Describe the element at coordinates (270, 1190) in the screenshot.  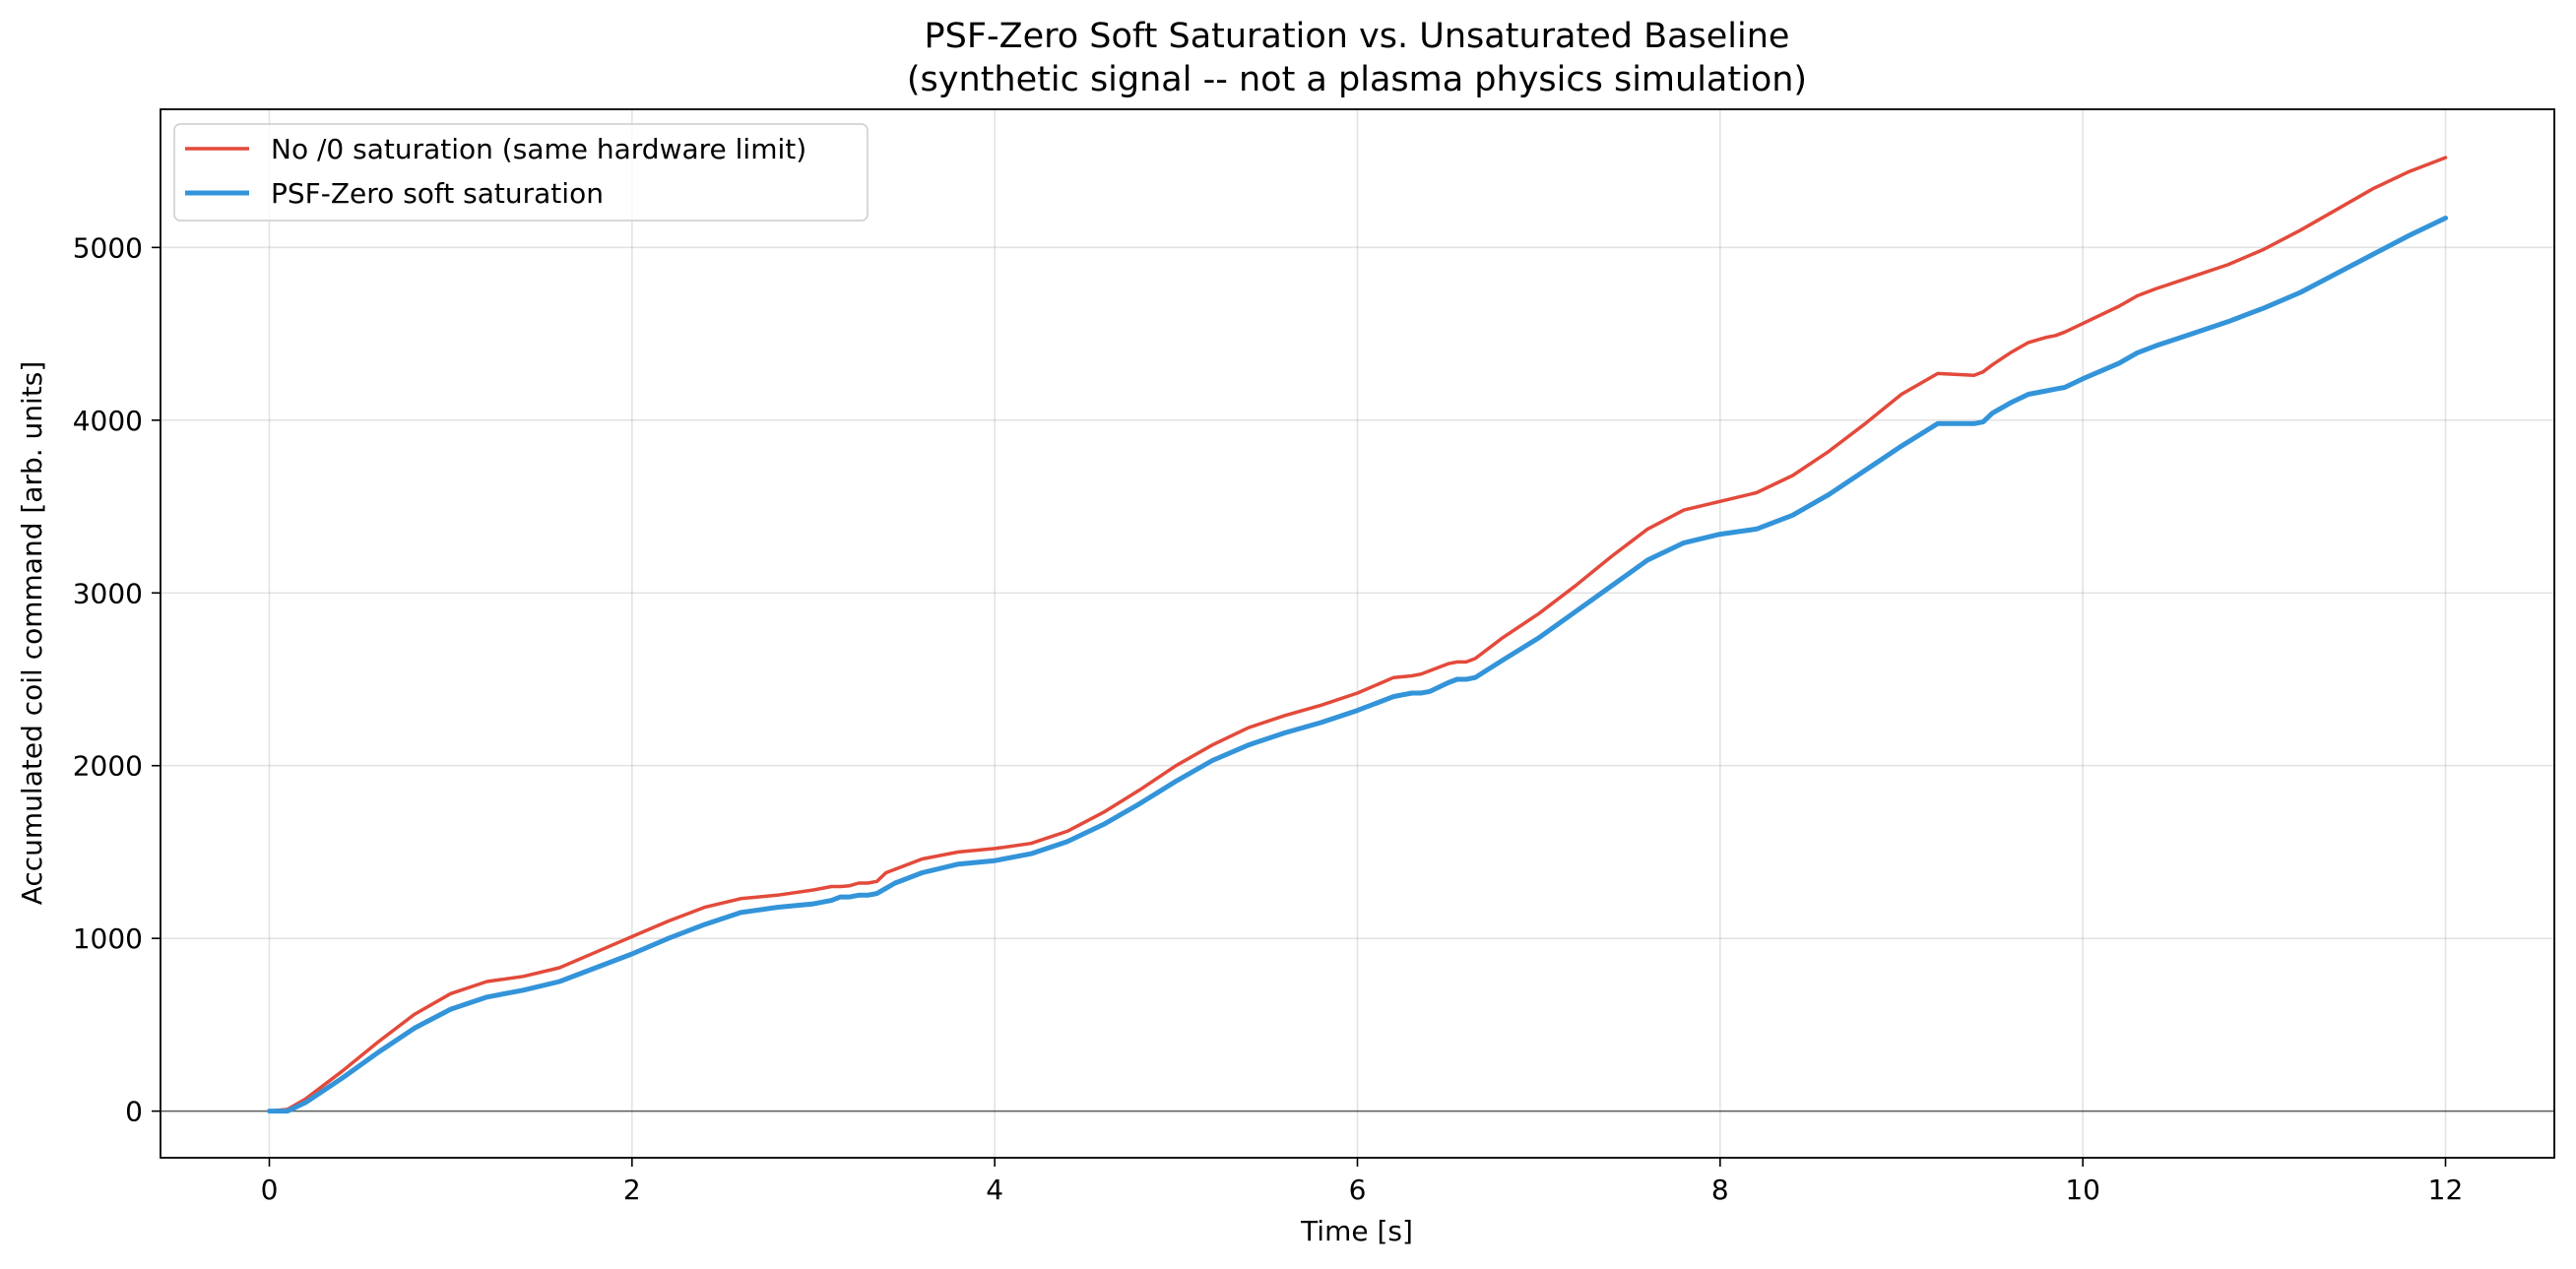
I see `x-tick-label: 0` at that location.